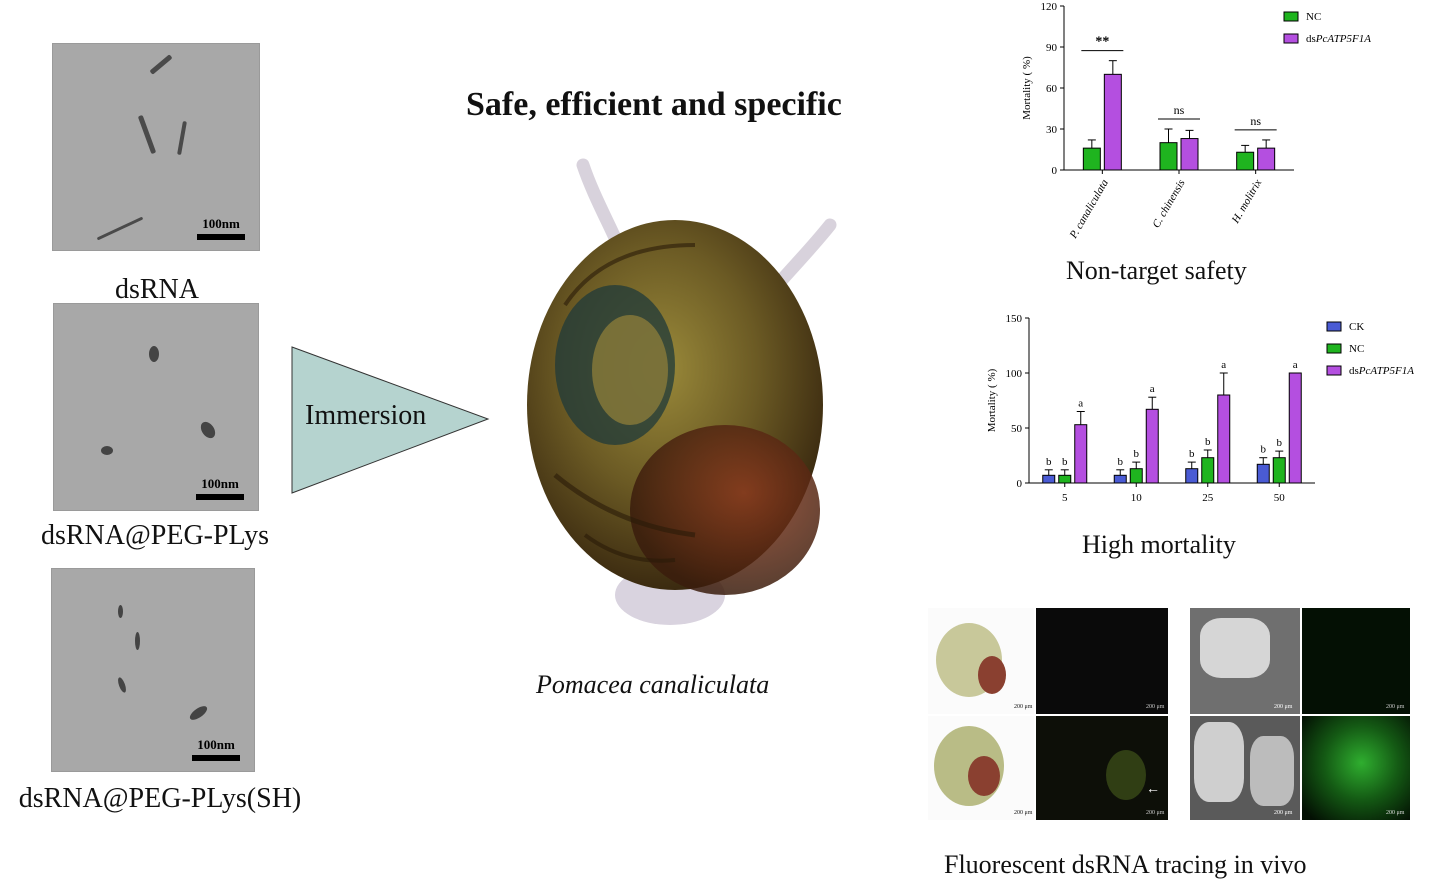 The height and width of the screenshot is (886, 1434). I want to click on x-tick-label: 25, so click(1208, 498).